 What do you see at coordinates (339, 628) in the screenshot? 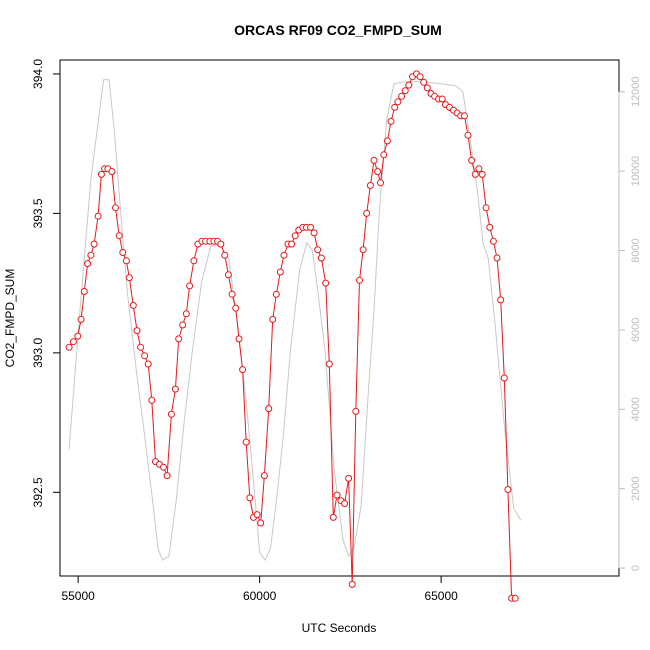
I see `x-axis-label: UTC Seconds` at bounding box center [339, 628].